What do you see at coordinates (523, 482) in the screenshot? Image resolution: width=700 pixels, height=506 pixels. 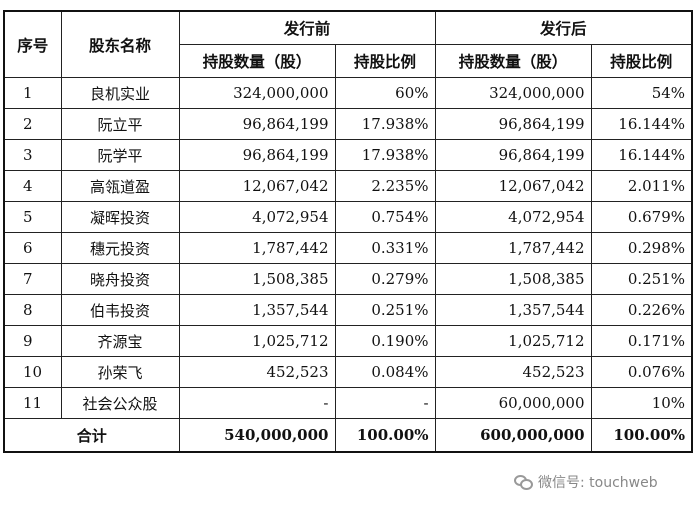 I see `wechat-icon` at bounding box center [523, 482].